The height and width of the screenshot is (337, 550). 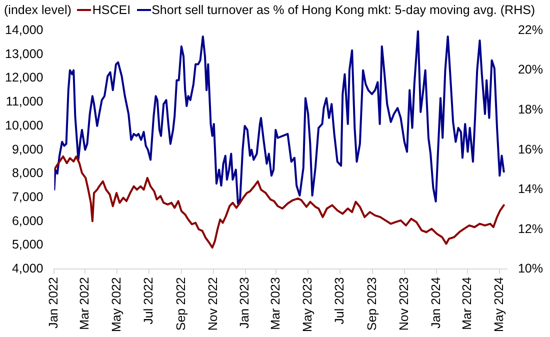 I want to click on x-tick-label: Jan 2022, so click(x=53, y=303).